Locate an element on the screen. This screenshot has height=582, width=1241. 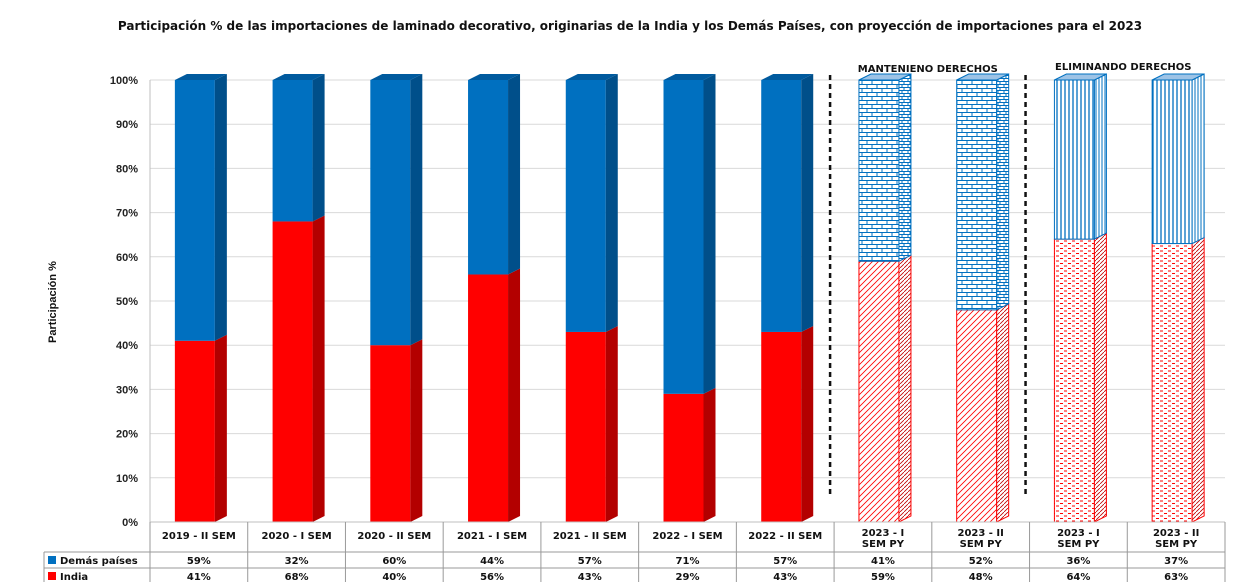
data-label: 68% is located at coordinates (297, 577).